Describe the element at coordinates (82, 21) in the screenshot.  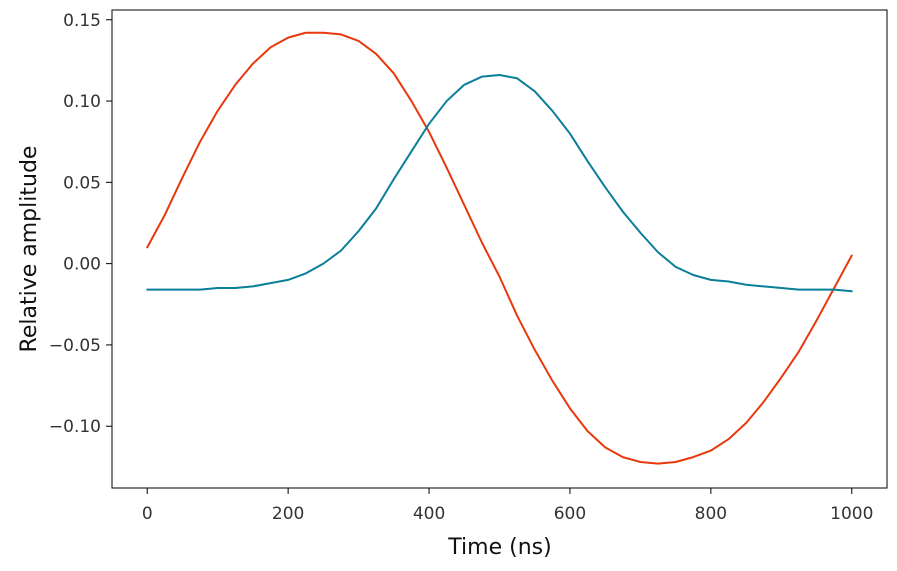
I see `y-tick-label: 0.15` at that location.